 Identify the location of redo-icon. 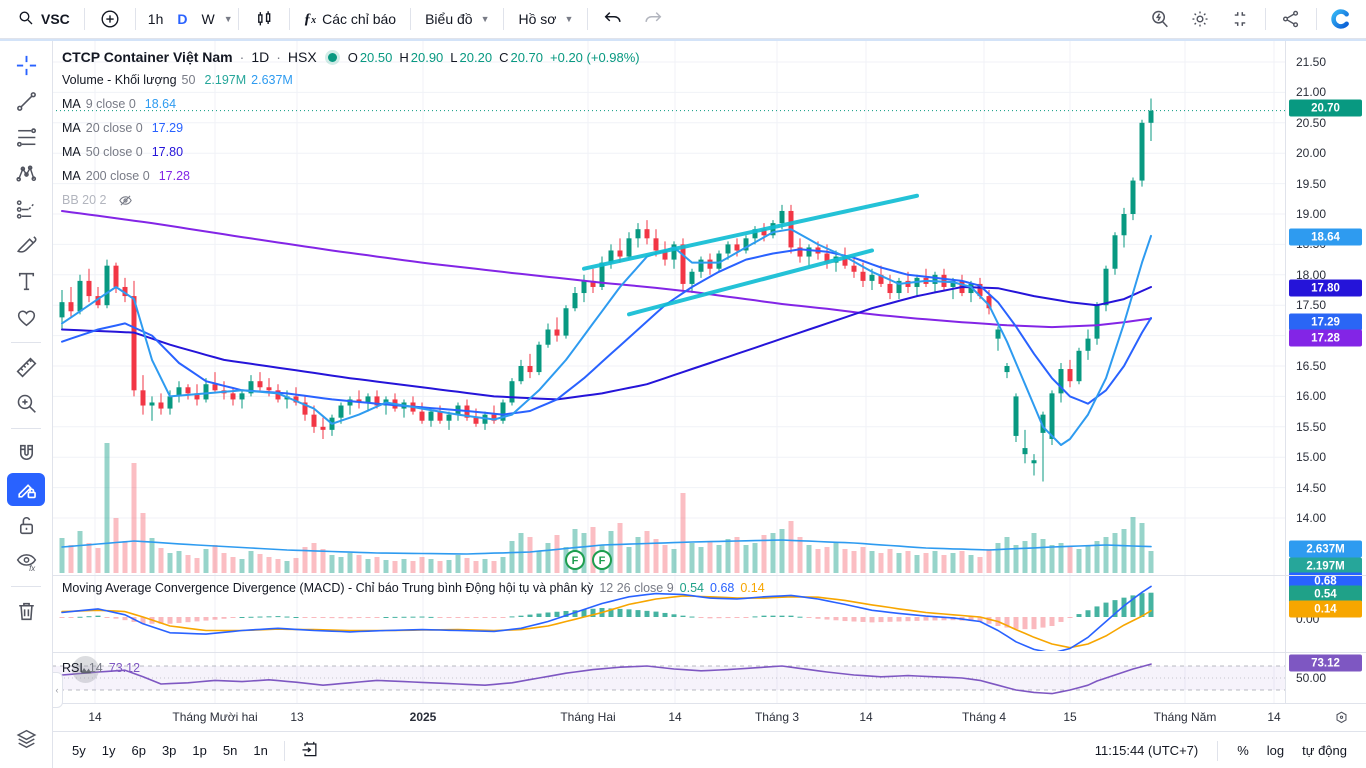
(653, 19).